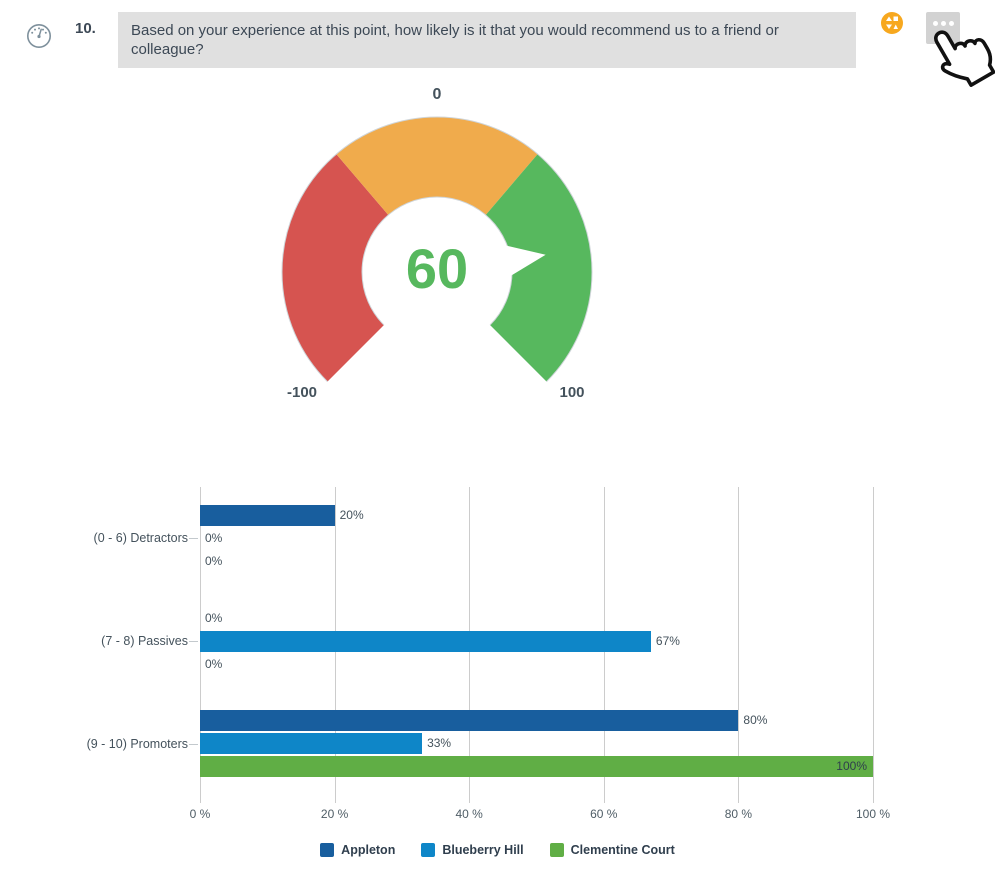 Image resolution: width=995 pixels, height=880 pixels. Describe the element at coordinates (873, 814) in the screenshot. I see `x-axis-tick-label: 100 %` at that location.